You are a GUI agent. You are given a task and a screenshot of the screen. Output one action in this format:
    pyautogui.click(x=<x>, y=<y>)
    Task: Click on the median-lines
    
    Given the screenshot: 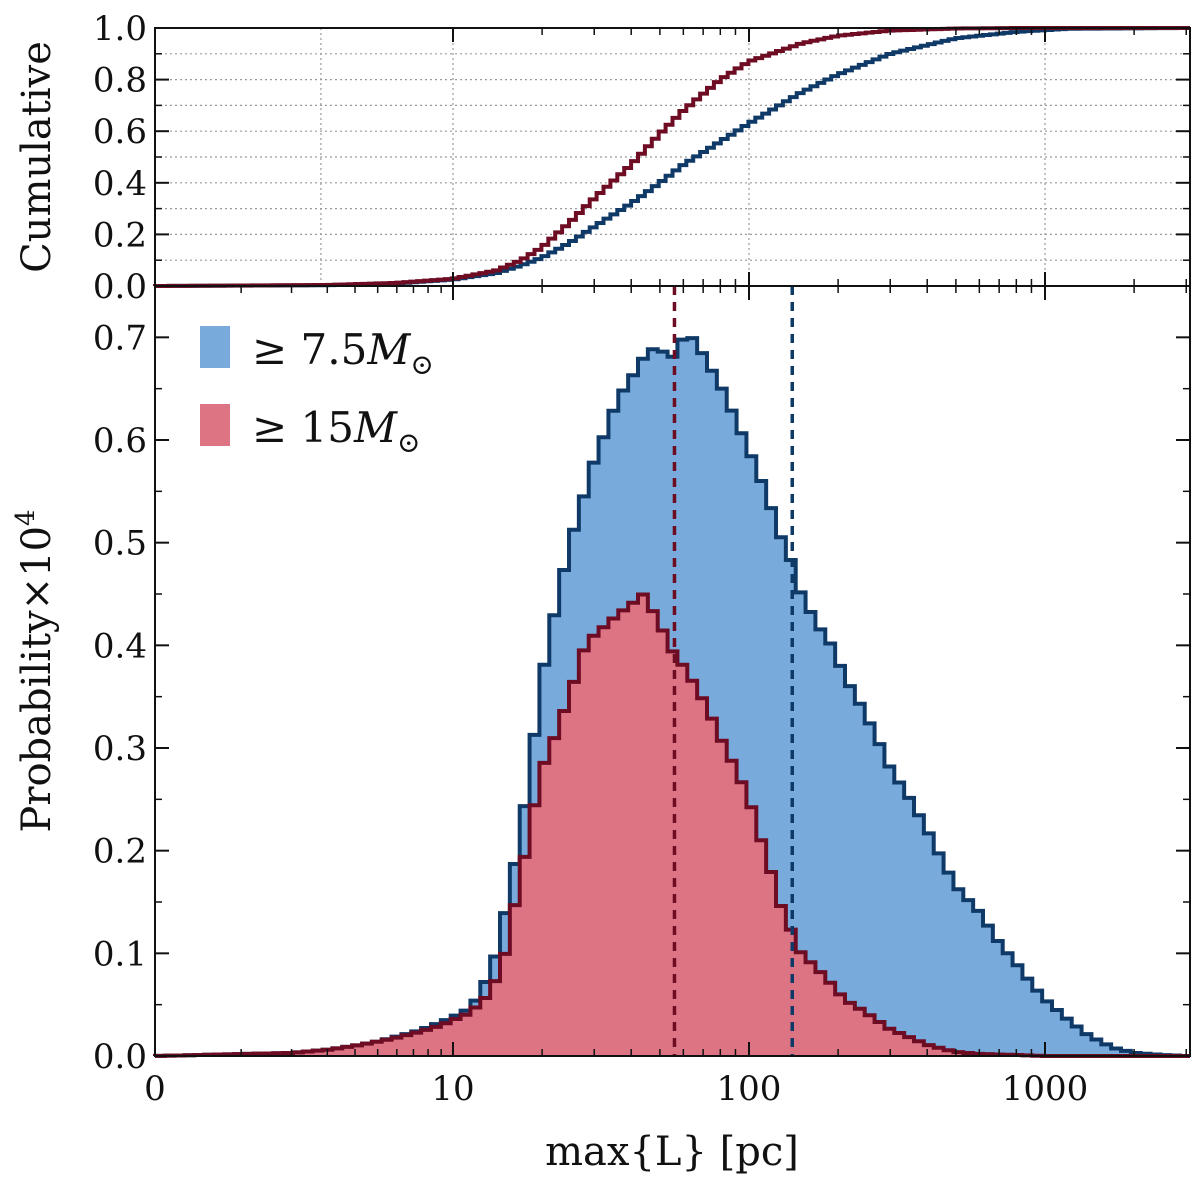 What is the action you would take?
    pyautogui.click(x=733, y=671)
    